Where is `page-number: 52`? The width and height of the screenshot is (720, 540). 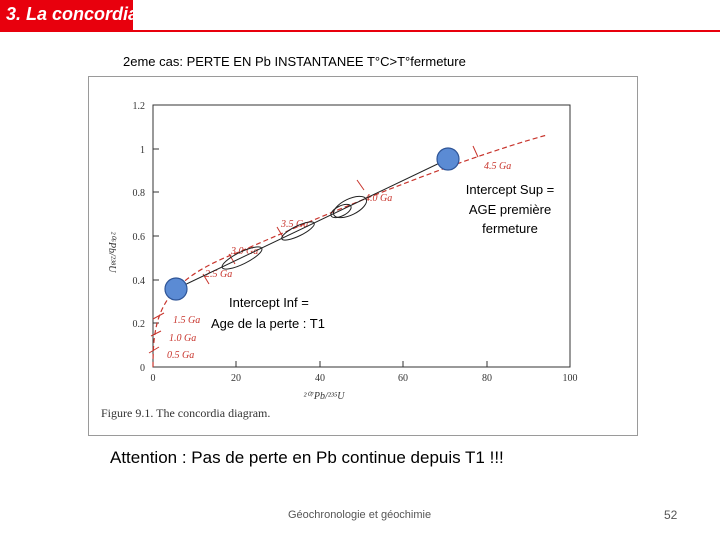 page-number: 52 is located at coordinates (671, 515).